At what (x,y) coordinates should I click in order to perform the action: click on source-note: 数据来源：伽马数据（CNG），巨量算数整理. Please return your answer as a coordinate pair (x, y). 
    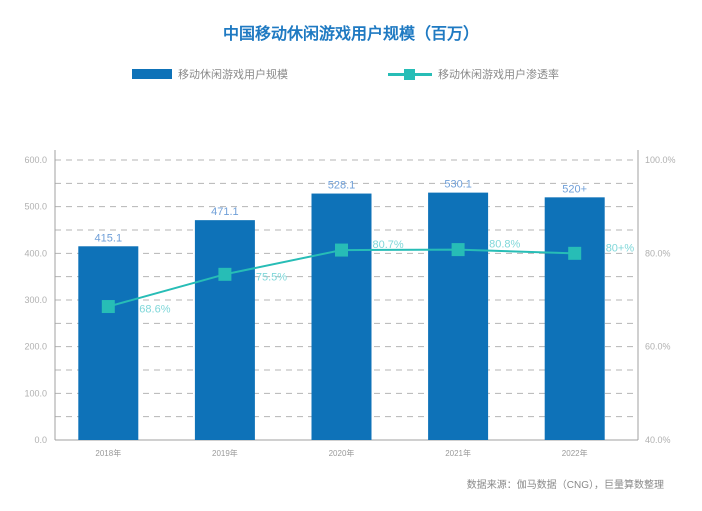
    Looking at the image, I should click on (565, 485).